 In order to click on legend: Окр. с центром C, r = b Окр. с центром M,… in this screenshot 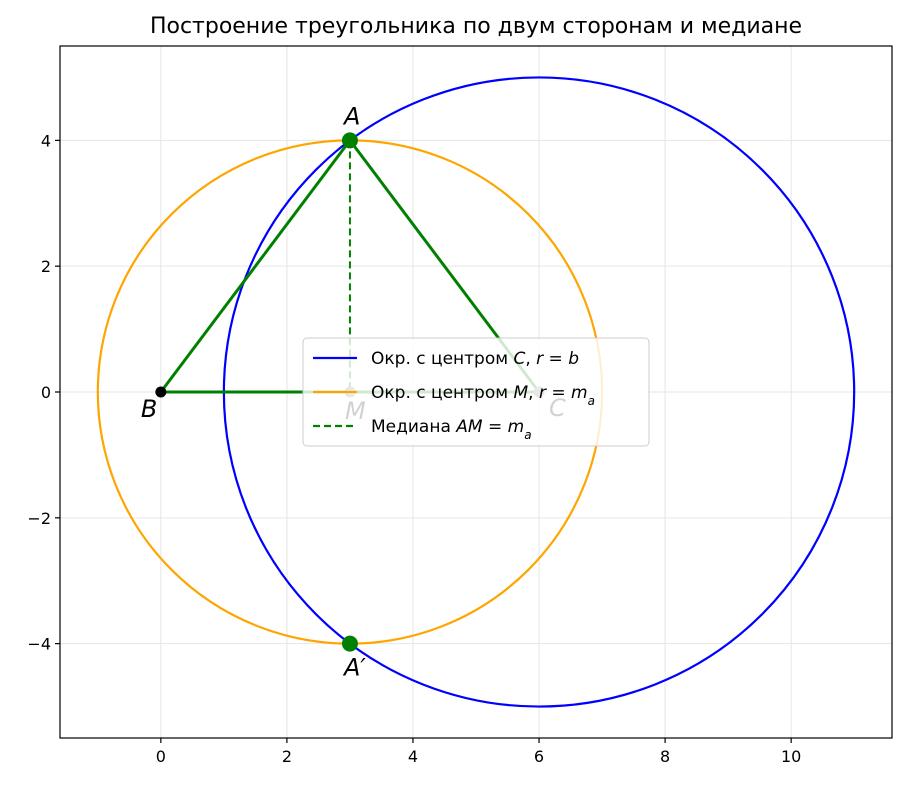, I will do `click(476, 392)`.